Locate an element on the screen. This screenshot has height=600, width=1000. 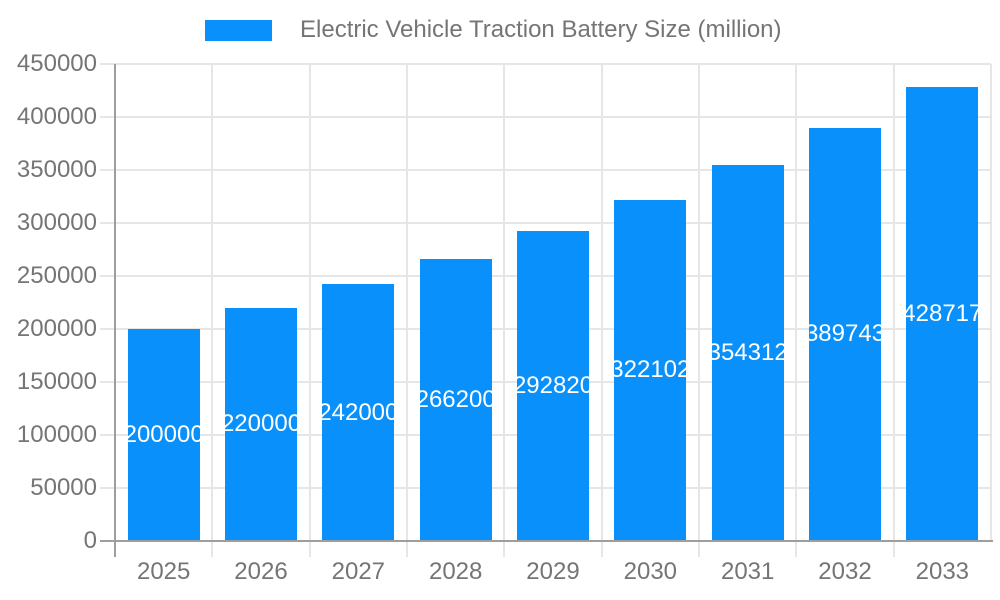
x-axis-tick-label: 2032 is located at coordinates (845, 571).